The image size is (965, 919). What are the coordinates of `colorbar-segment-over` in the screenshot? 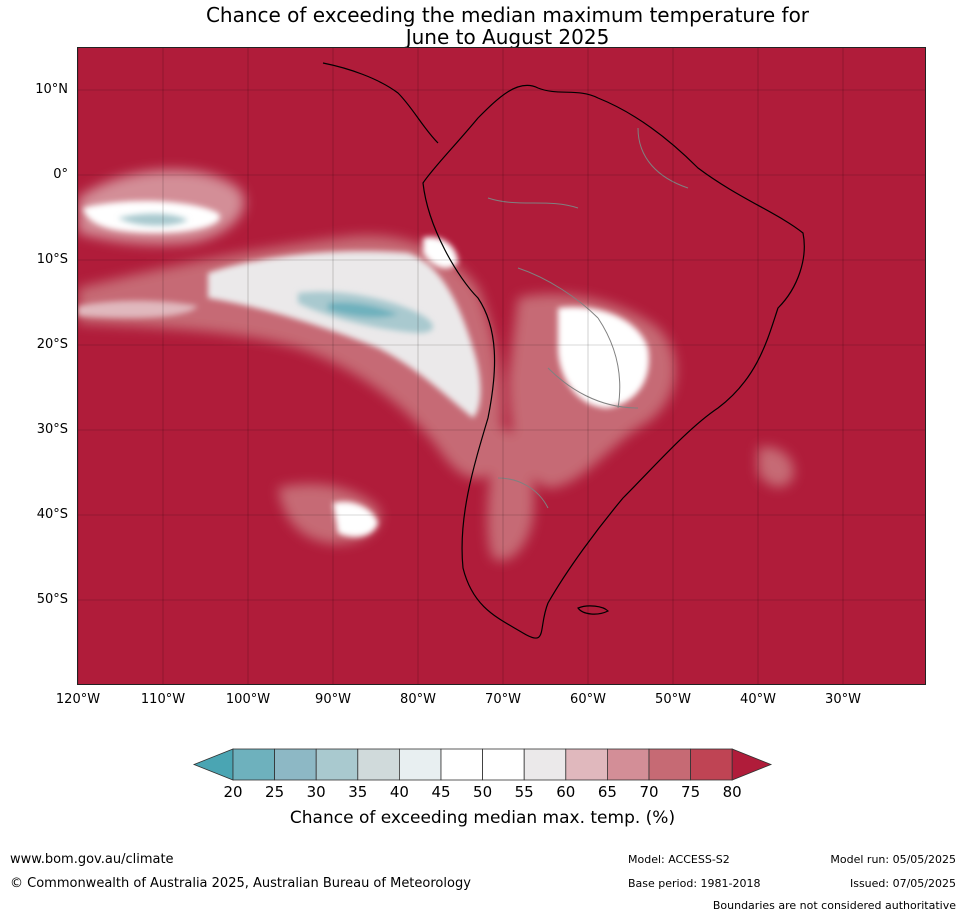 It's located at (752, 764).